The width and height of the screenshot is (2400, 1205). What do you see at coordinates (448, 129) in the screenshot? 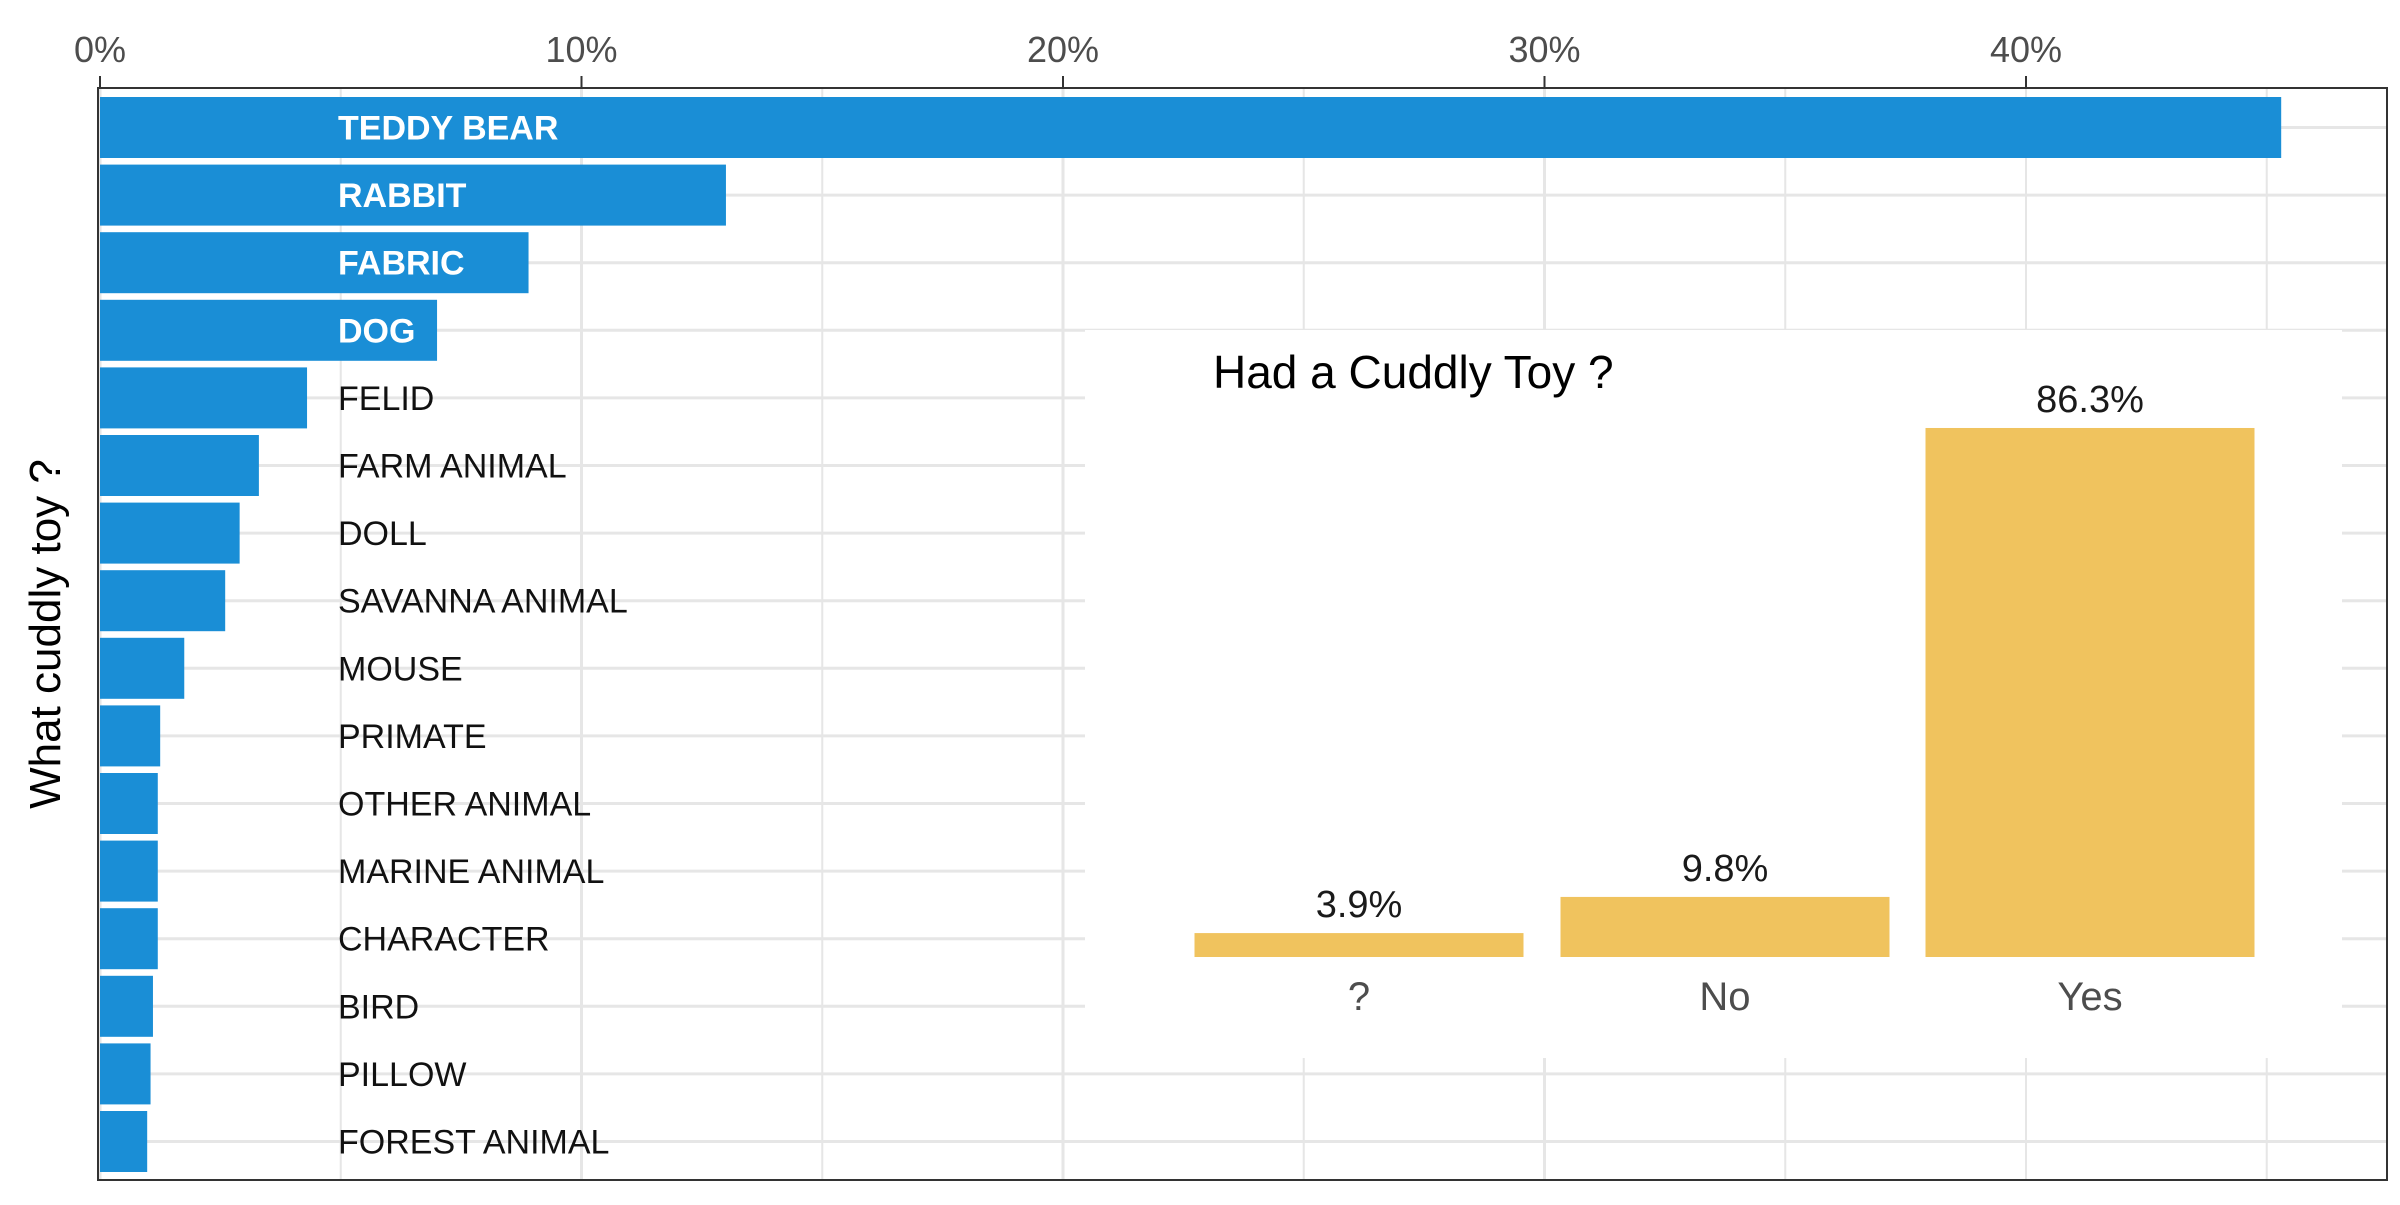
I see `category-label: TEDDY BEAR` at bounding box center [448, 129].